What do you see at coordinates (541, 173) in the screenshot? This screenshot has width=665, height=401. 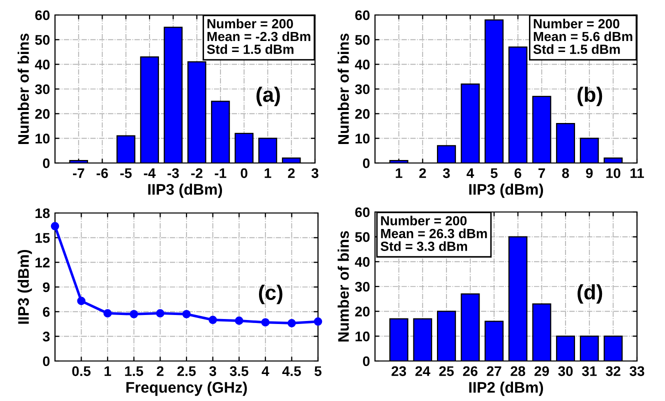 I see `x-tick-label: 7` at bounding box center [541, 173].